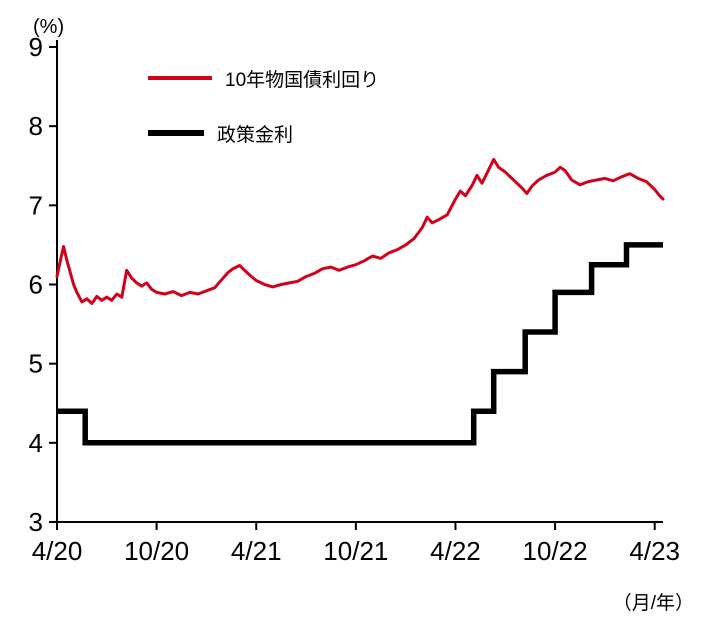  Describe the element at coordinates (302, 80) in the screenshot. I see `bond-yield-legend-label: 10年物国債利回り` at that location.